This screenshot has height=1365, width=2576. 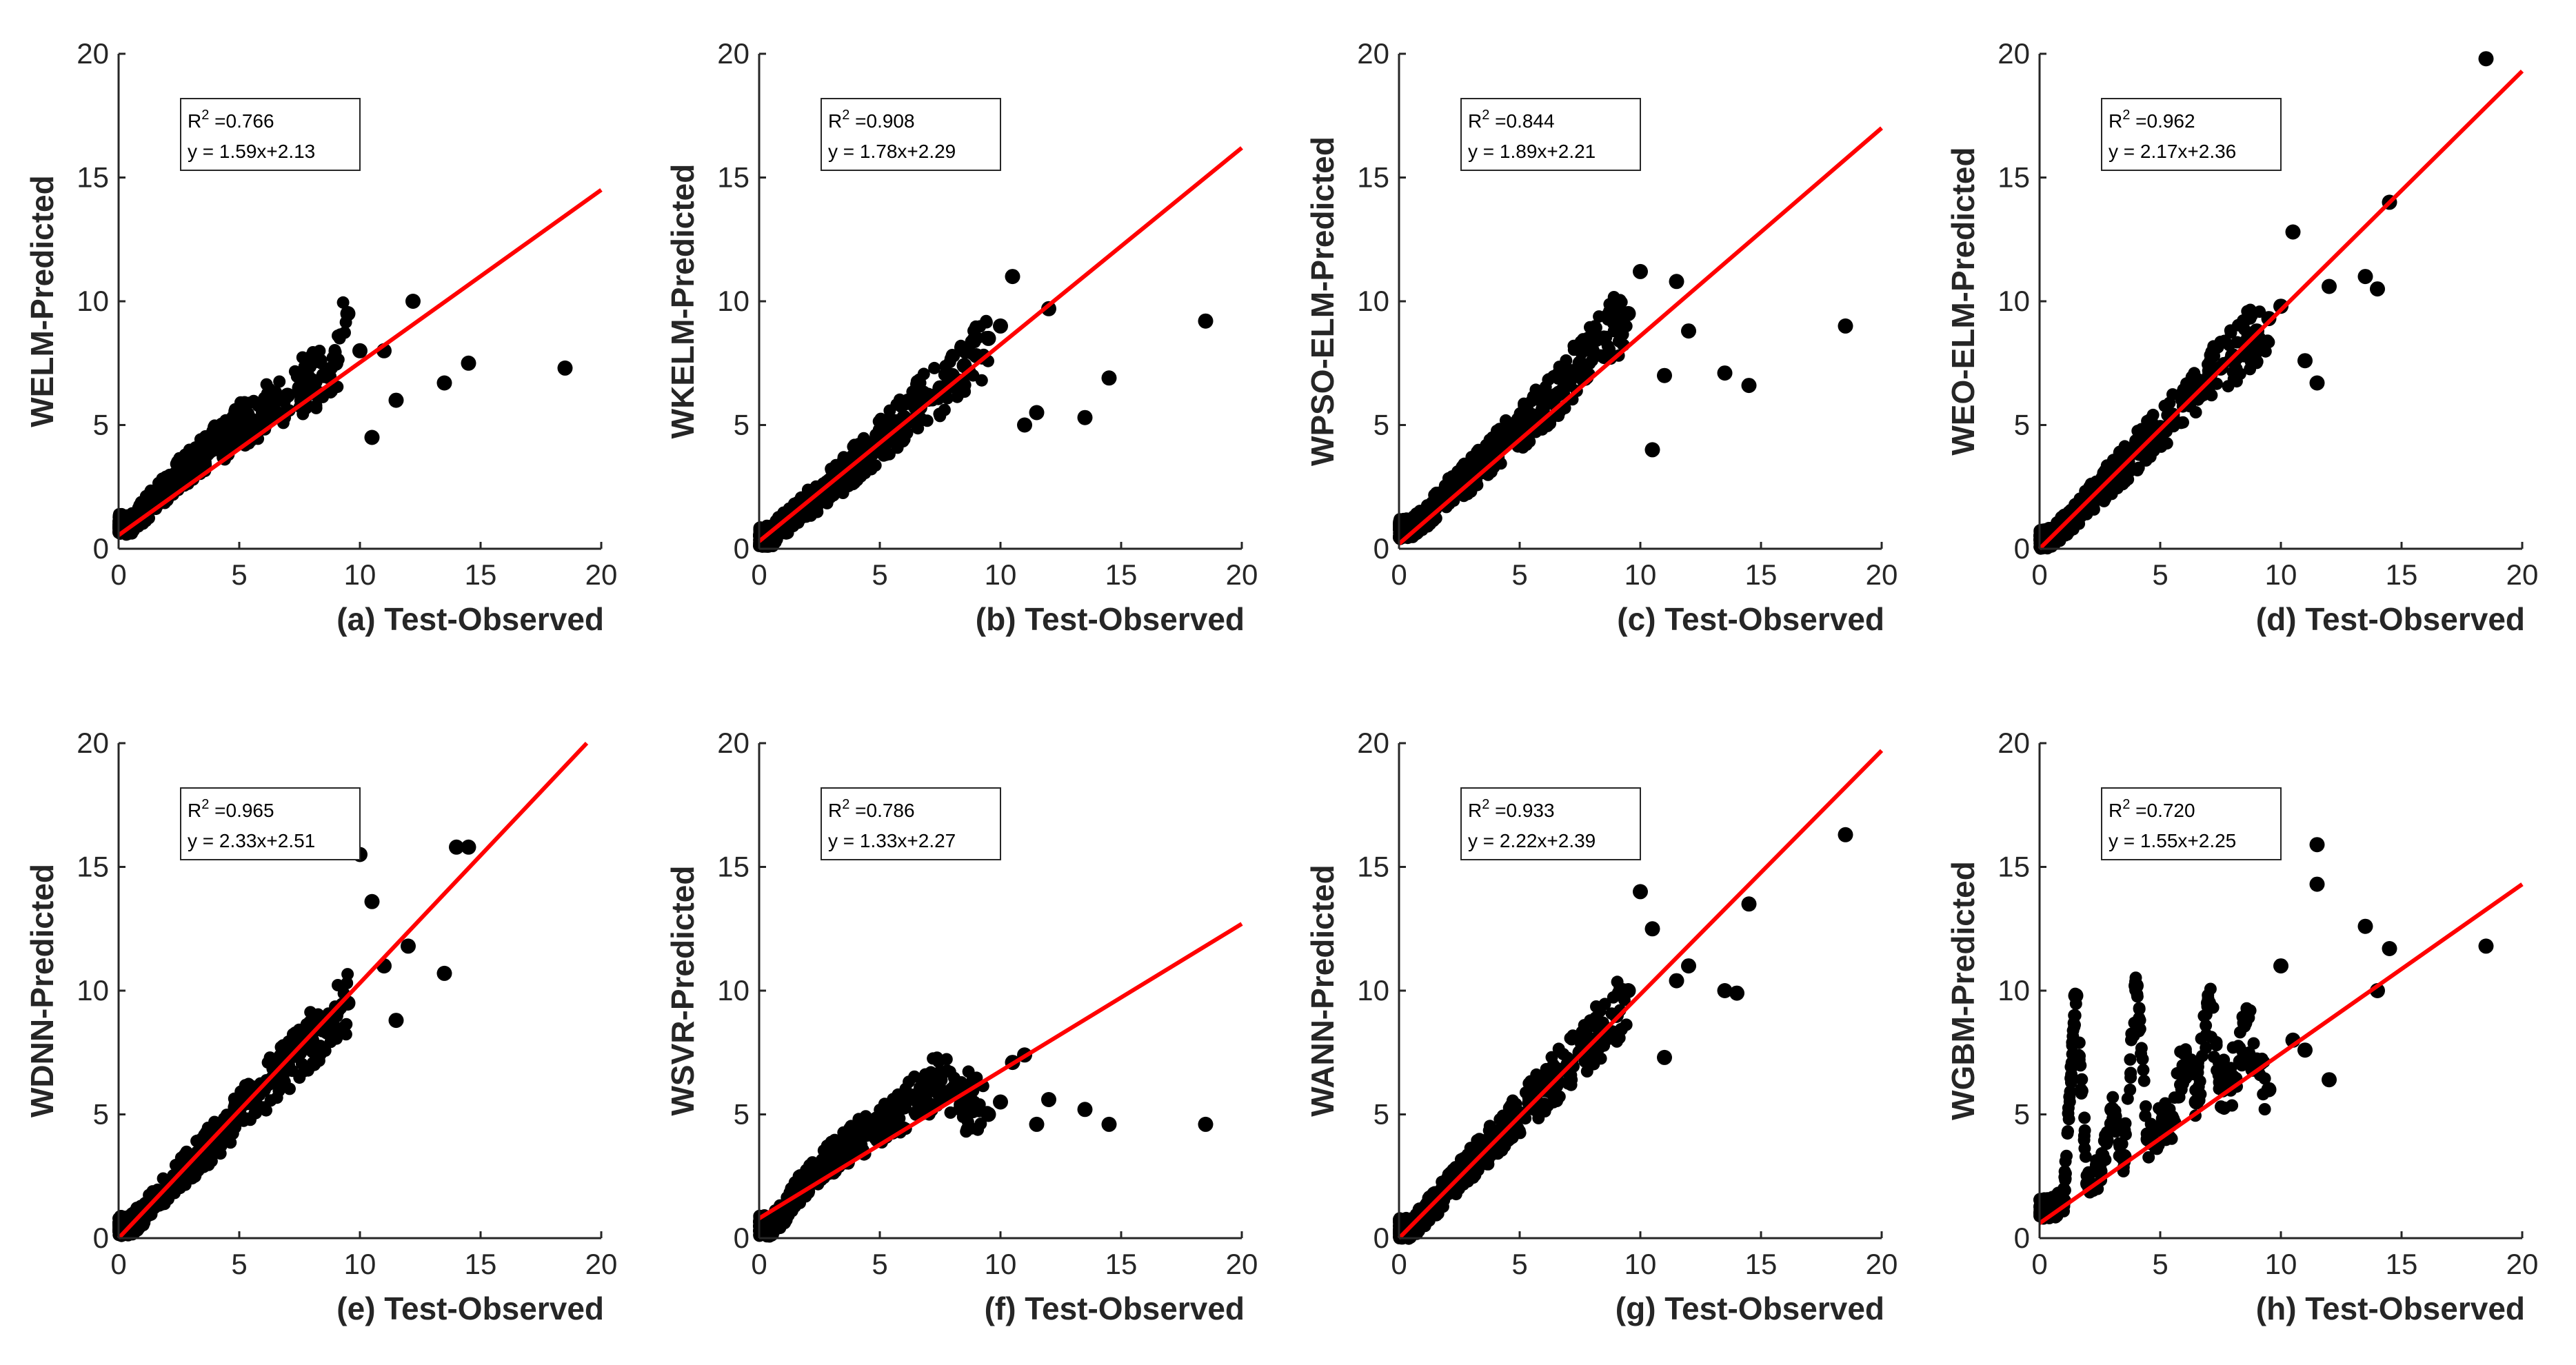 What do you see at coordinates (1322, 301) in the screenshot?
I see `y-axis-label: WPSO-ELM-Predicted` at bounding box center [1322, 301].